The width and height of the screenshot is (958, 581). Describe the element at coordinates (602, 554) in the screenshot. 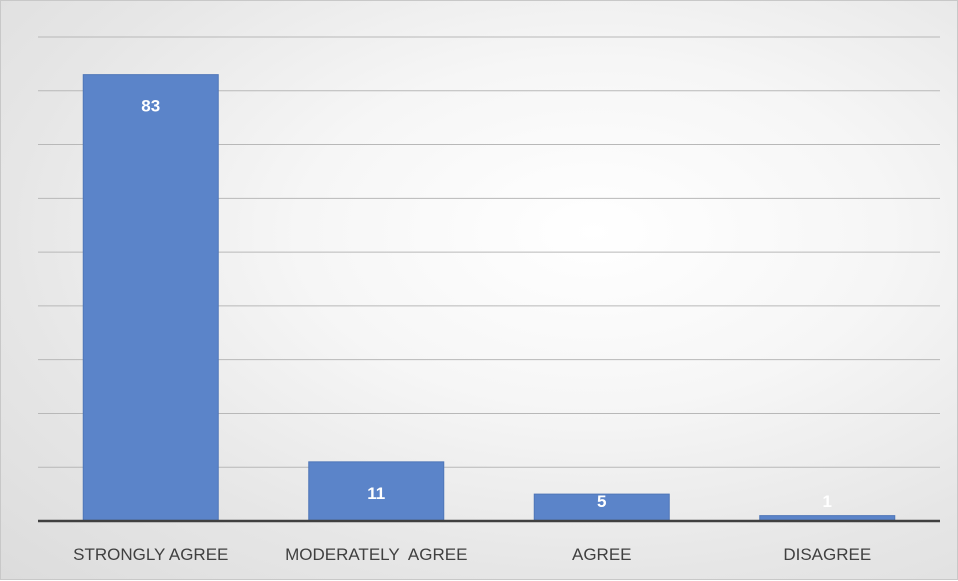

I see `category-label: AGREE` at that location.